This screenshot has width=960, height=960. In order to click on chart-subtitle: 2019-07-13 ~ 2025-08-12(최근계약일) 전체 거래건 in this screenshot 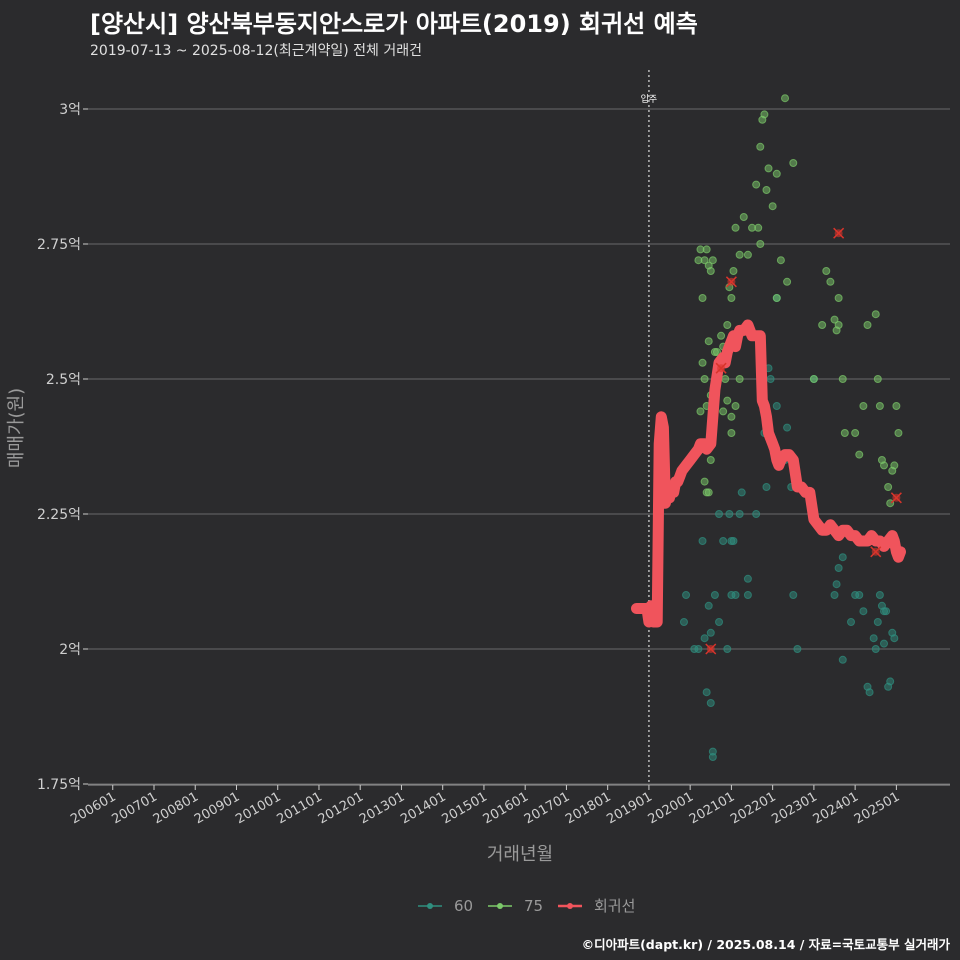, I will do `click(256, 51)`.